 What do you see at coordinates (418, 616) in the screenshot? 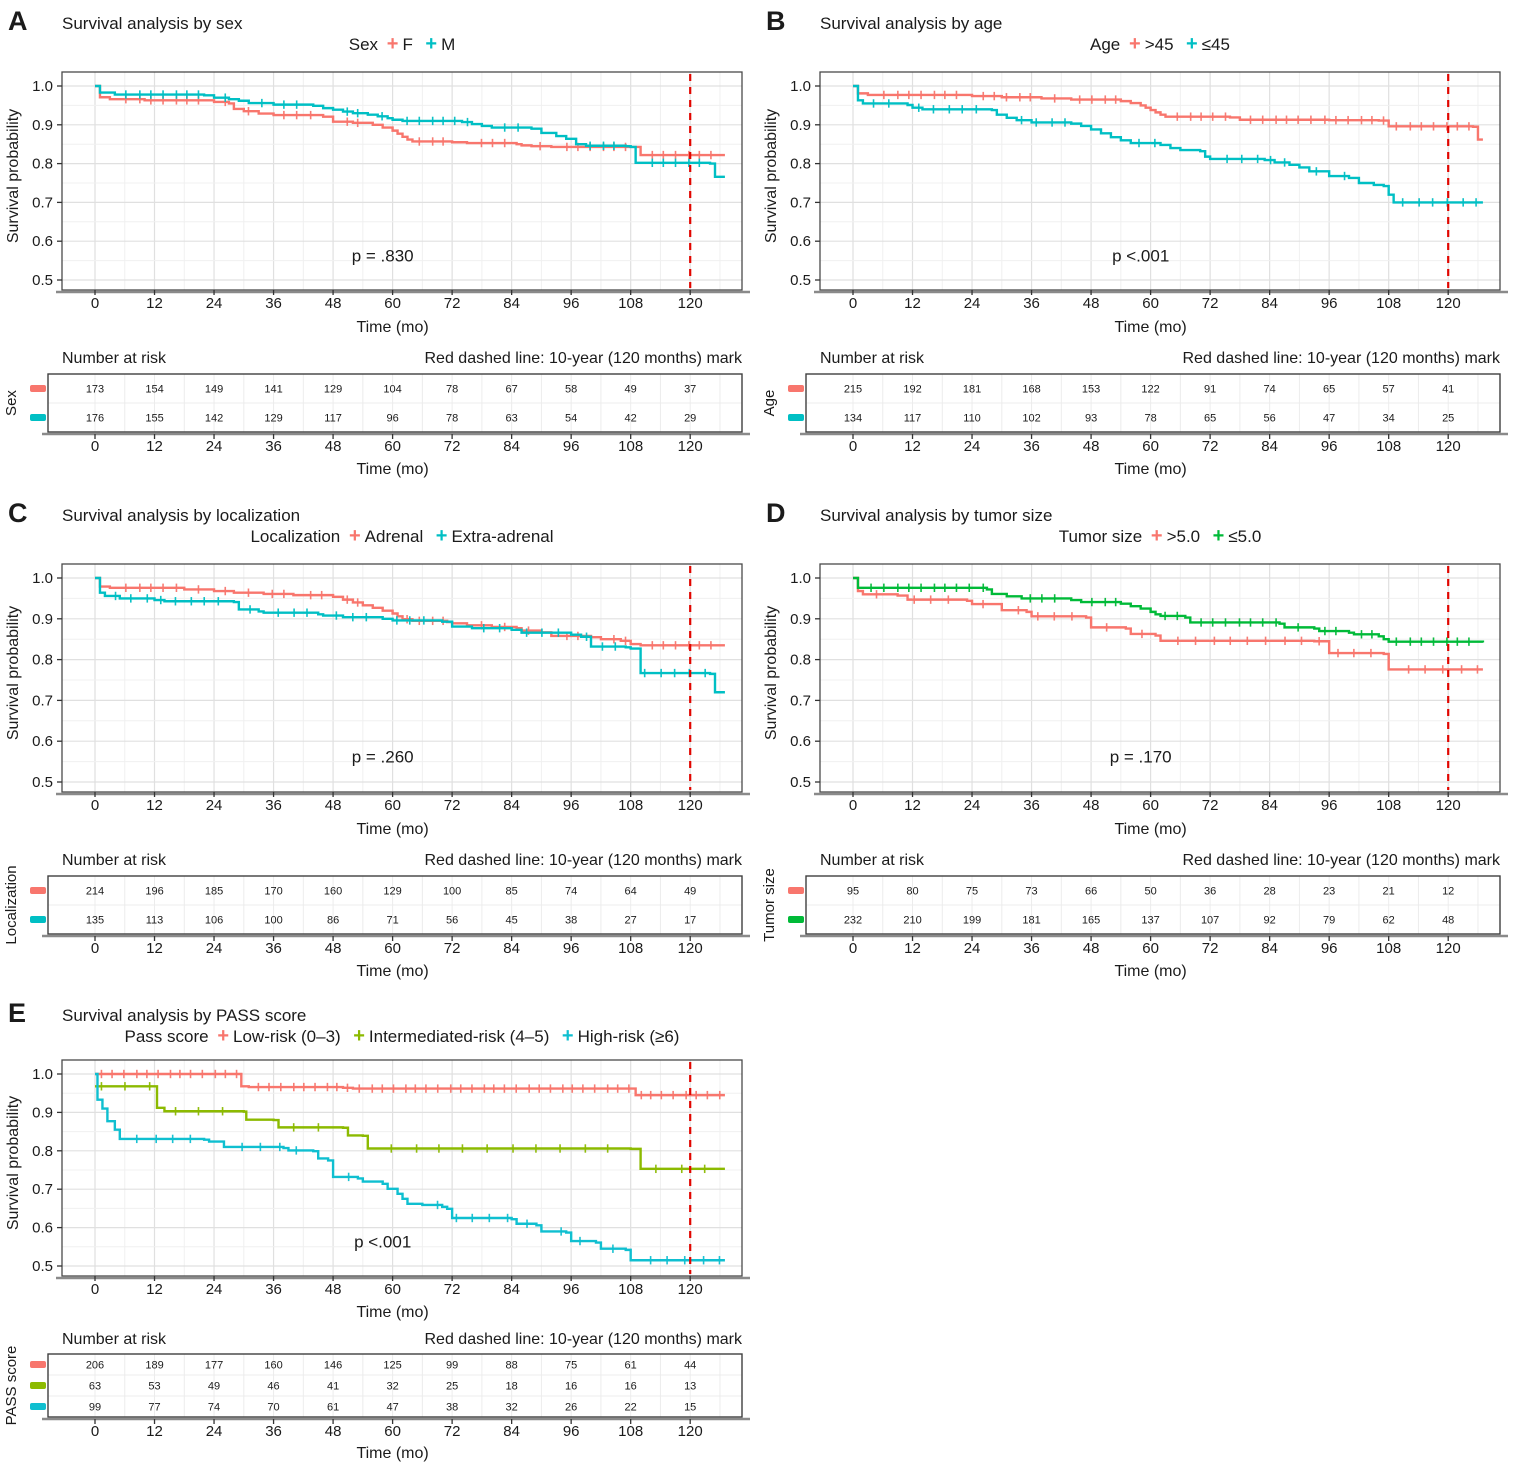
I see `censor-ticks-Adrenal` at bounding box center [418, 616].